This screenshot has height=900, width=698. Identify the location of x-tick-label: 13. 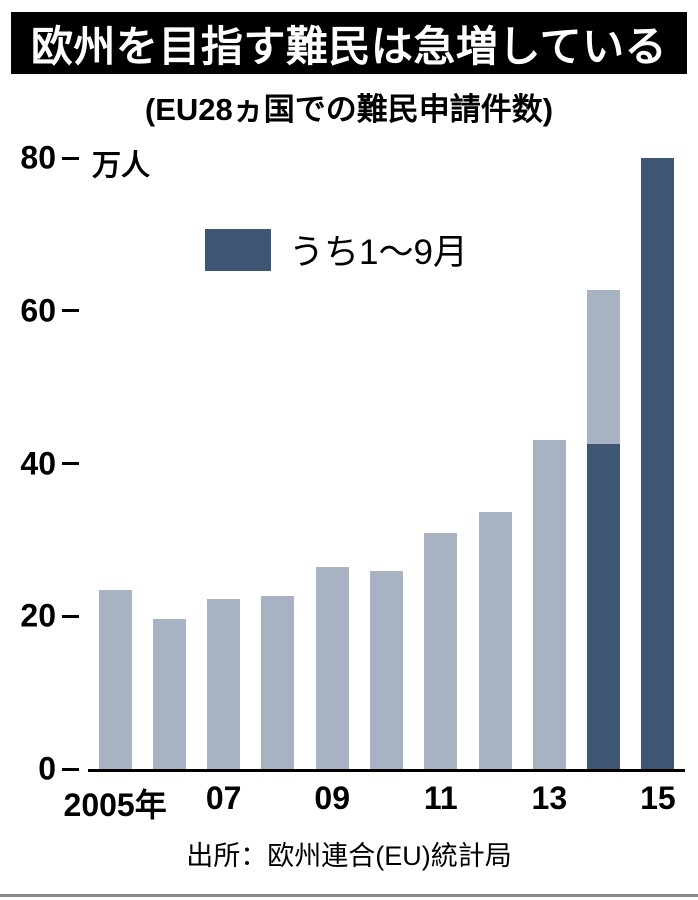
(549, 798).